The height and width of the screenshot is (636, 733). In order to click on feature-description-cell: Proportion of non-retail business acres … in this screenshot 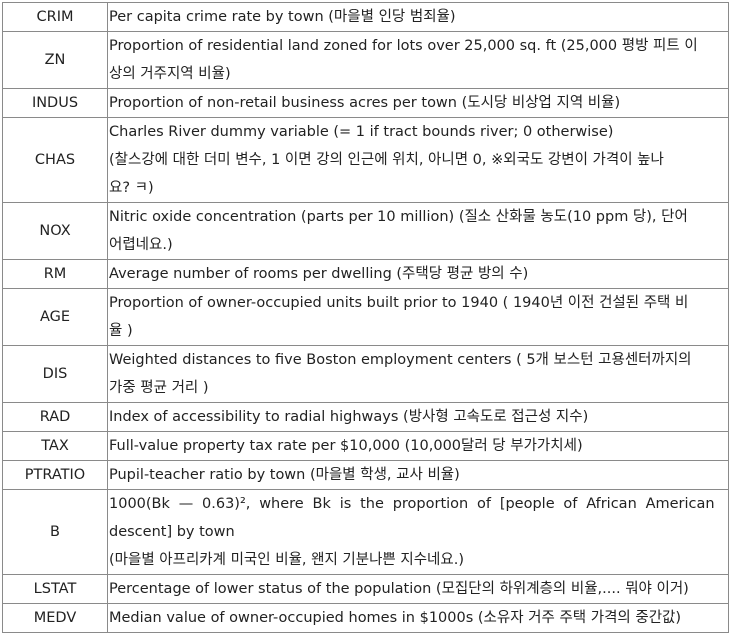, I will do `click(418, 103)`.